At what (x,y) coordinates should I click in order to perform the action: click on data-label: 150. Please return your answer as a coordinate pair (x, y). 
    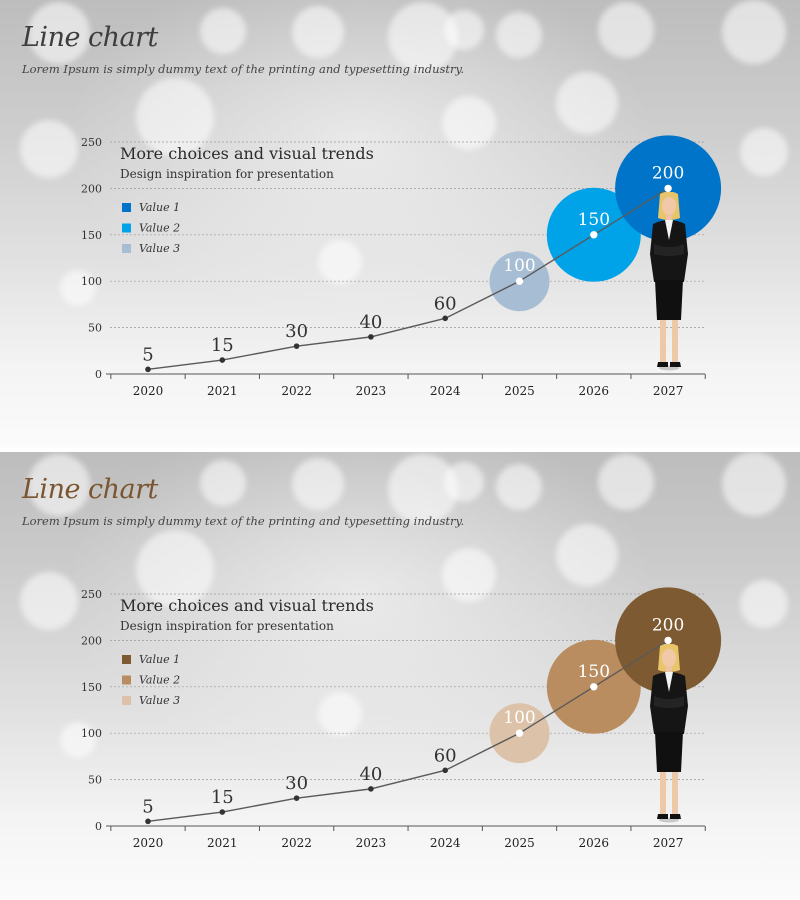
    Looking at the image, I should click on (594, 220).